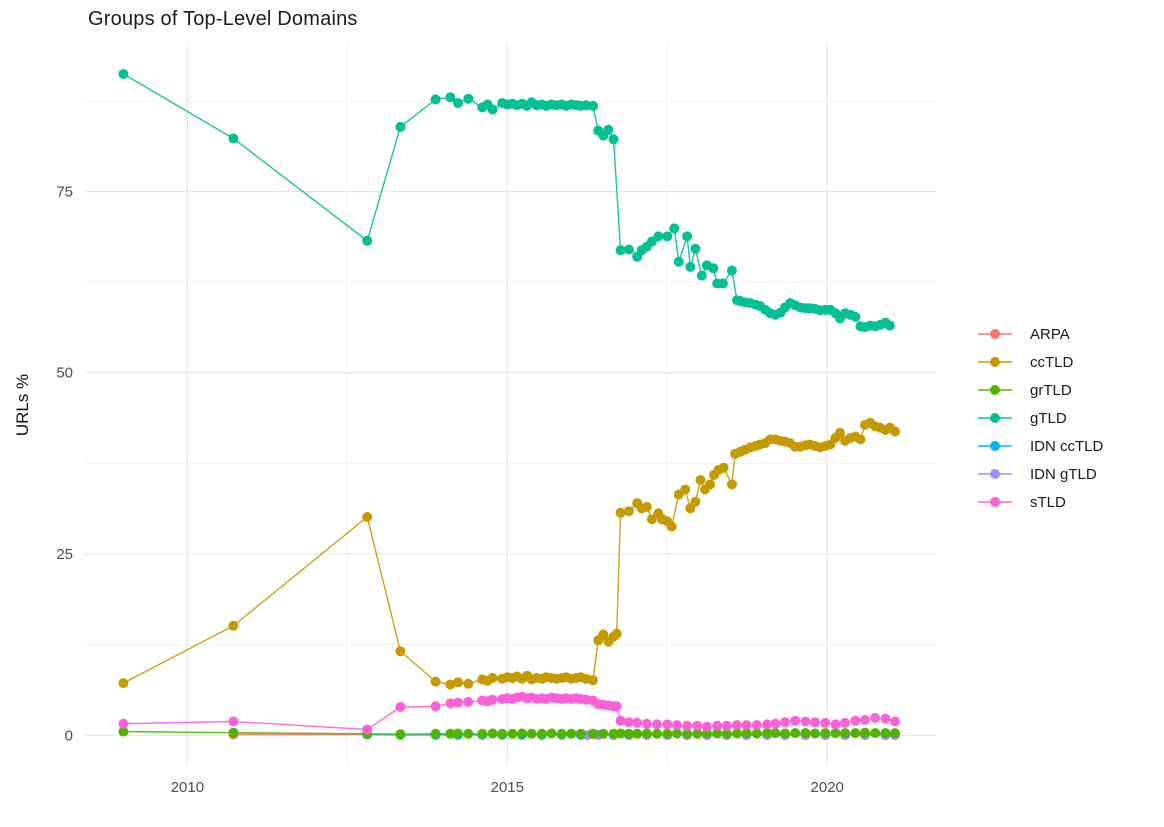  What do you see at coordinates (1052, 362) in the screenshot?
I see `legend-label: ccTLD` at bounding box center [1052, 362].